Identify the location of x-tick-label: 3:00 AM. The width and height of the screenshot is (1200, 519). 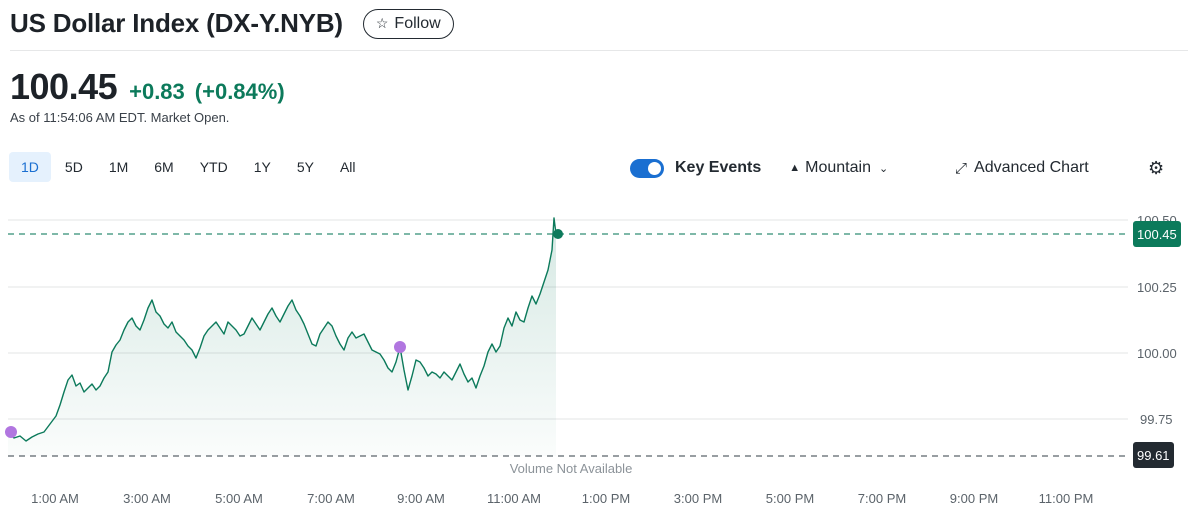
(147, 498).